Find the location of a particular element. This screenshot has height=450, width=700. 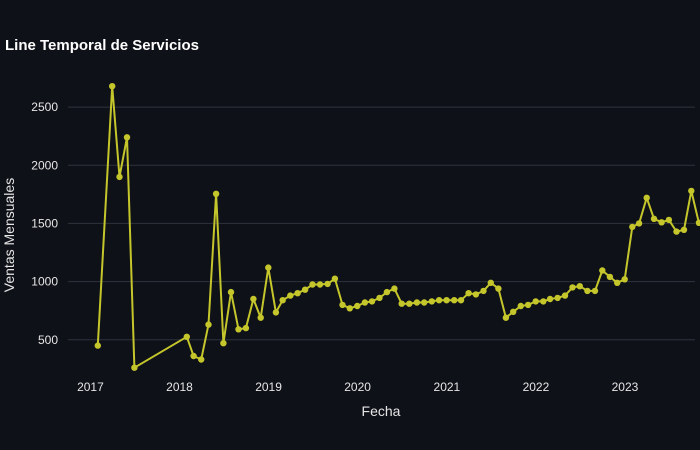

x-tick-label: 2017 is located at coordinates (90, 387).